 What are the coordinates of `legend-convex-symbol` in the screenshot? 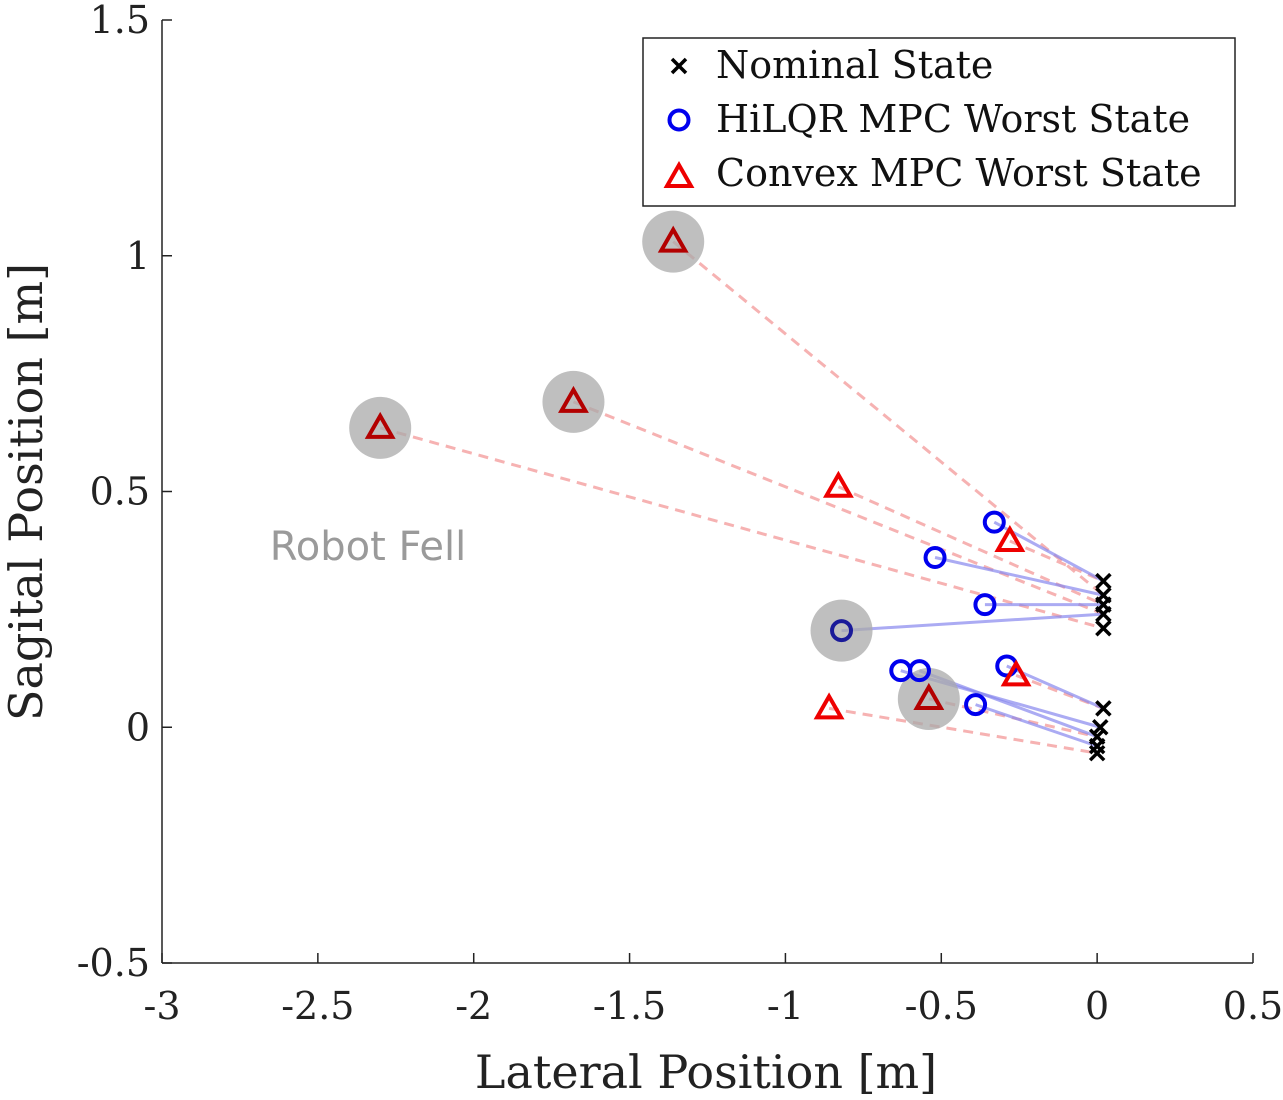 It's located at (679, 174).